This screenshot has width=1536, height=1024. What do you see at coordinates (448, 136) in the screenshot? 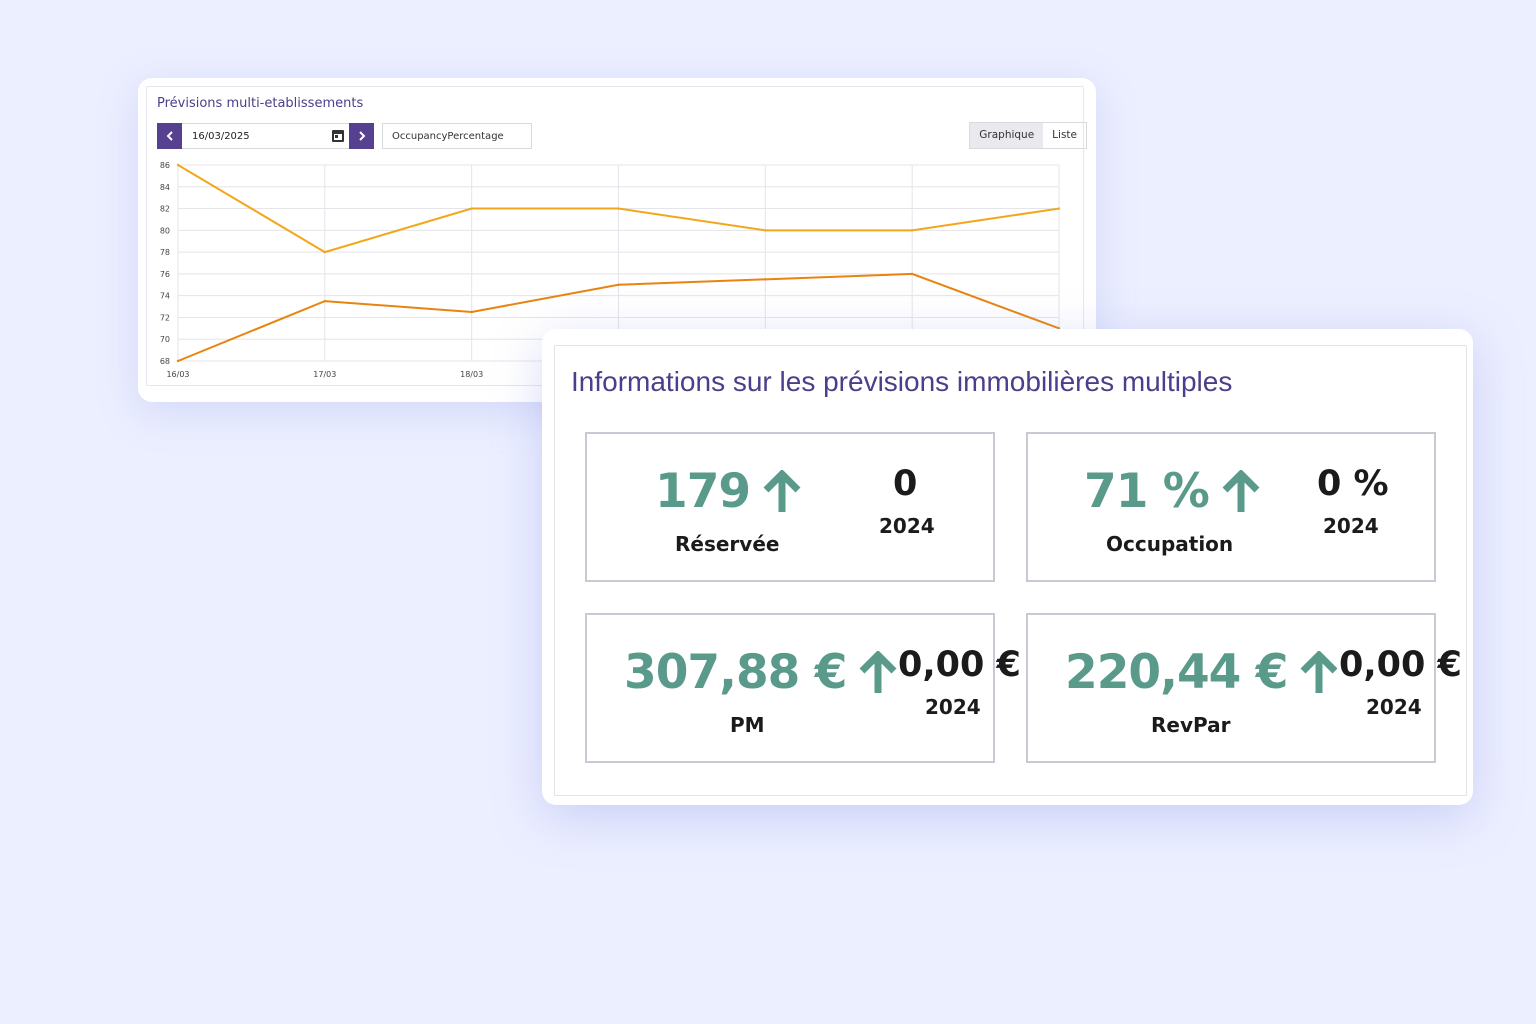
I see `metric-value: OccupancyPercentage` at bounding box center [448, 136].